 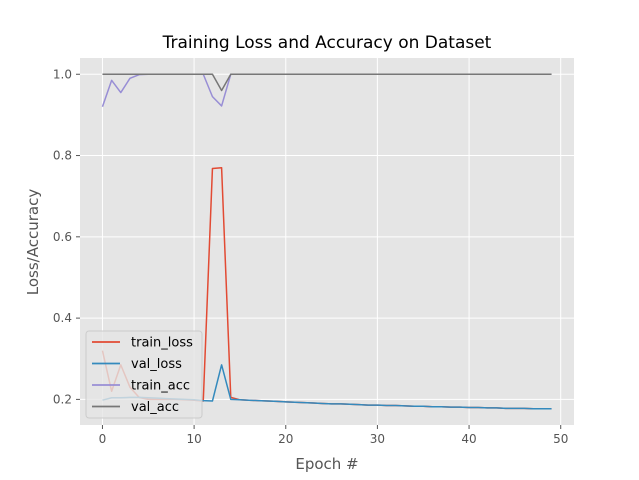 What do you see at coordinates (156, 364) in the screenshot?
I see `legend-label-val-loss: val_loss` at bounding box center [156, 364].